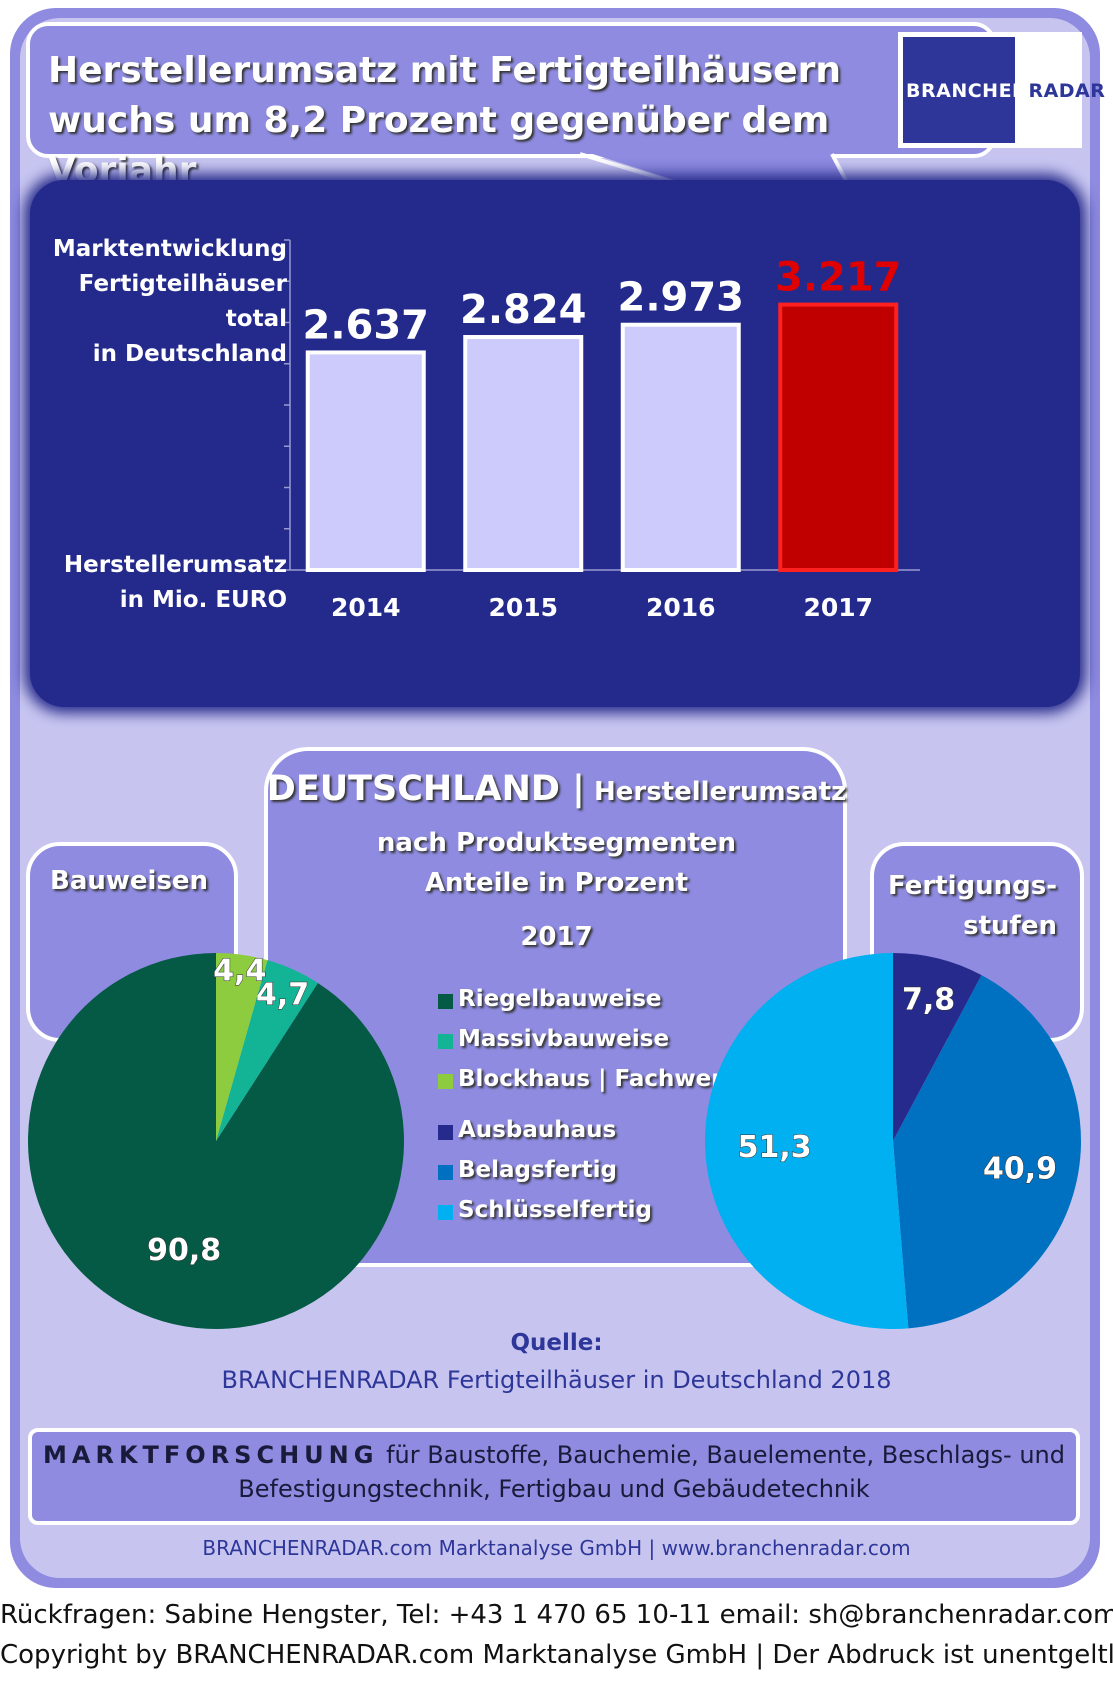 Image resolution: width=1113 pixels, height=1685 pixels. I want to click on segments-heading-rest: Herstellerumsatz, so click(720, 792).